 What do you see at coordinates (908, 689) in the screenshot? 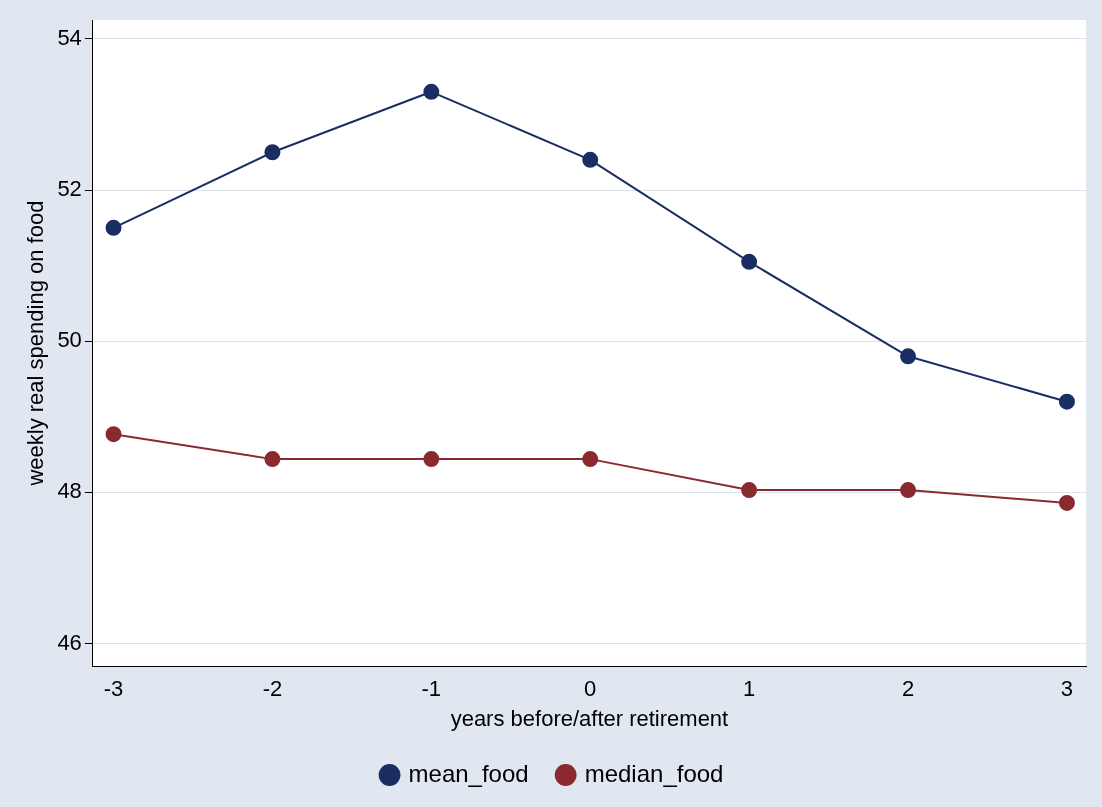
I see `x-tick-label: 2` at bounding box center [908, 689].